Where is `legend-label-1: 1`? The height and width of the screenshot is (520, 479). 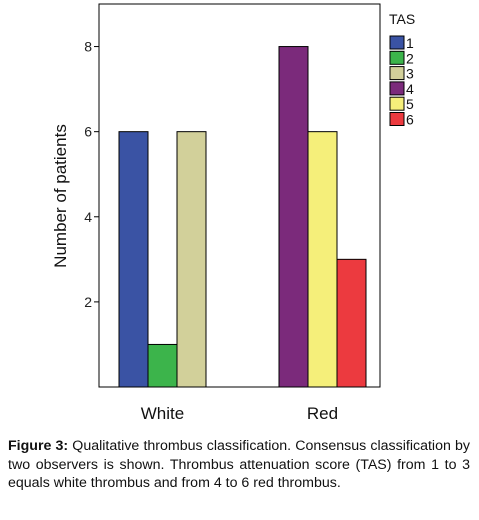 legend-label-1: 1 is located at coordinates (410, 43).